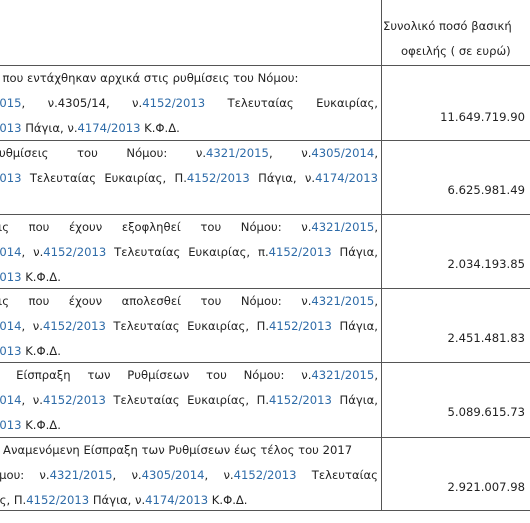 This screenshot has height=523, width=530. I want to click on description-text: Ρυθμίσεις του Νόμου: ν., so click(103, 153).